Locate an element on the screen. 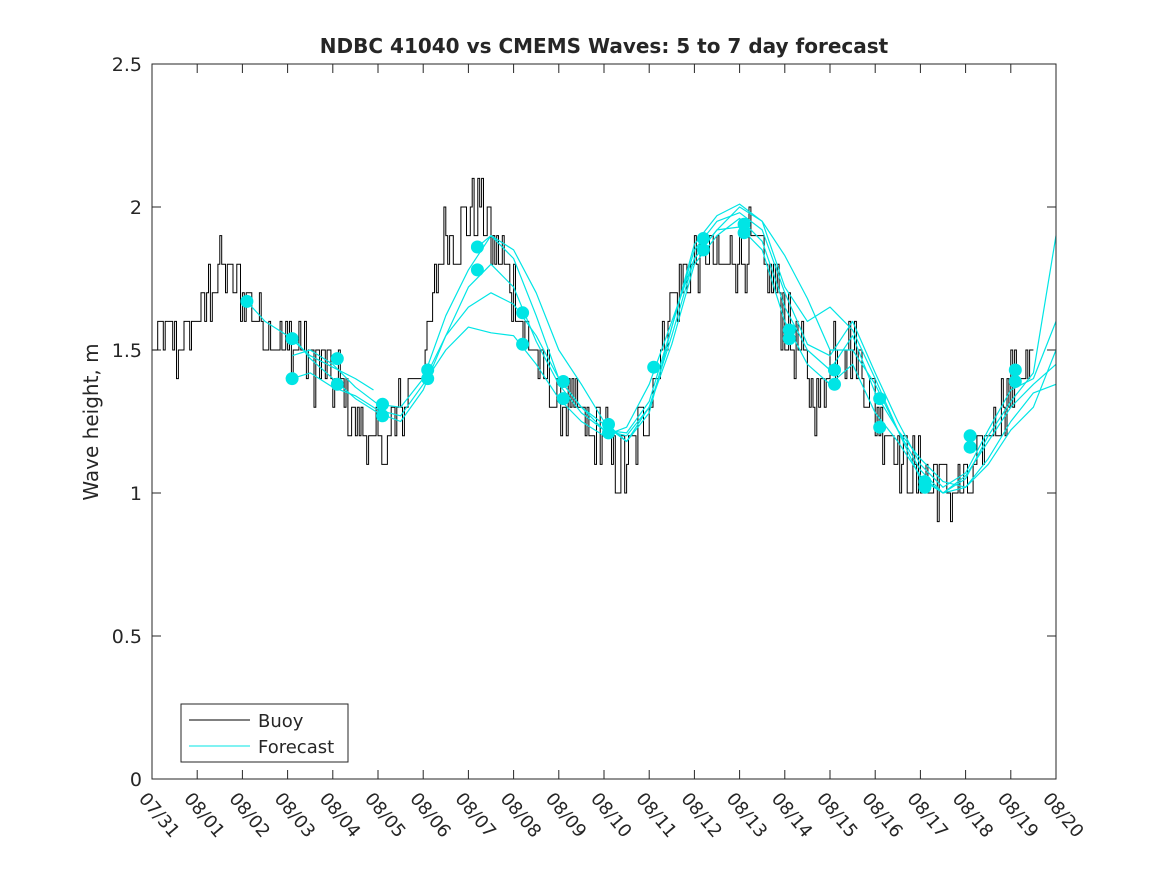 This screenshot has height=875, width=1167. x-tick-label: 08/07 is located at coordinates (475, 815).